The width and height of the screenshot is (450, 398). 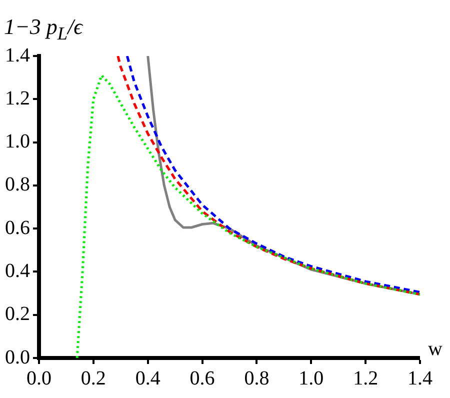 I want to click on y-tick-label: 1.2, so click(x=17, y=98).